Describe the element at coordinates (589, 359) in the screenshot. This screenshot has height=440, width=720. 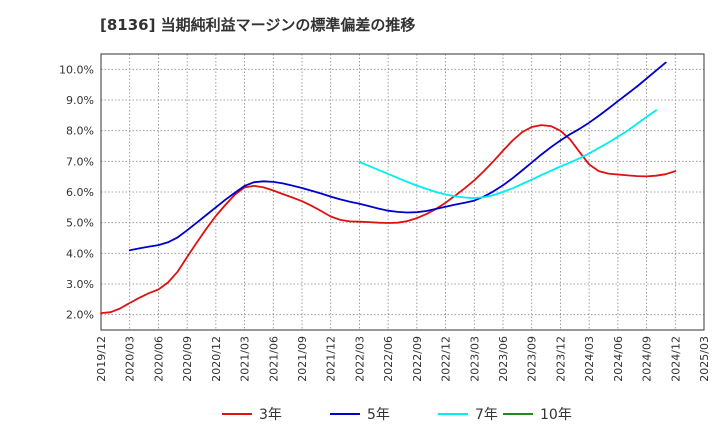
I see `x-tick-label: 2024/03` at that location.